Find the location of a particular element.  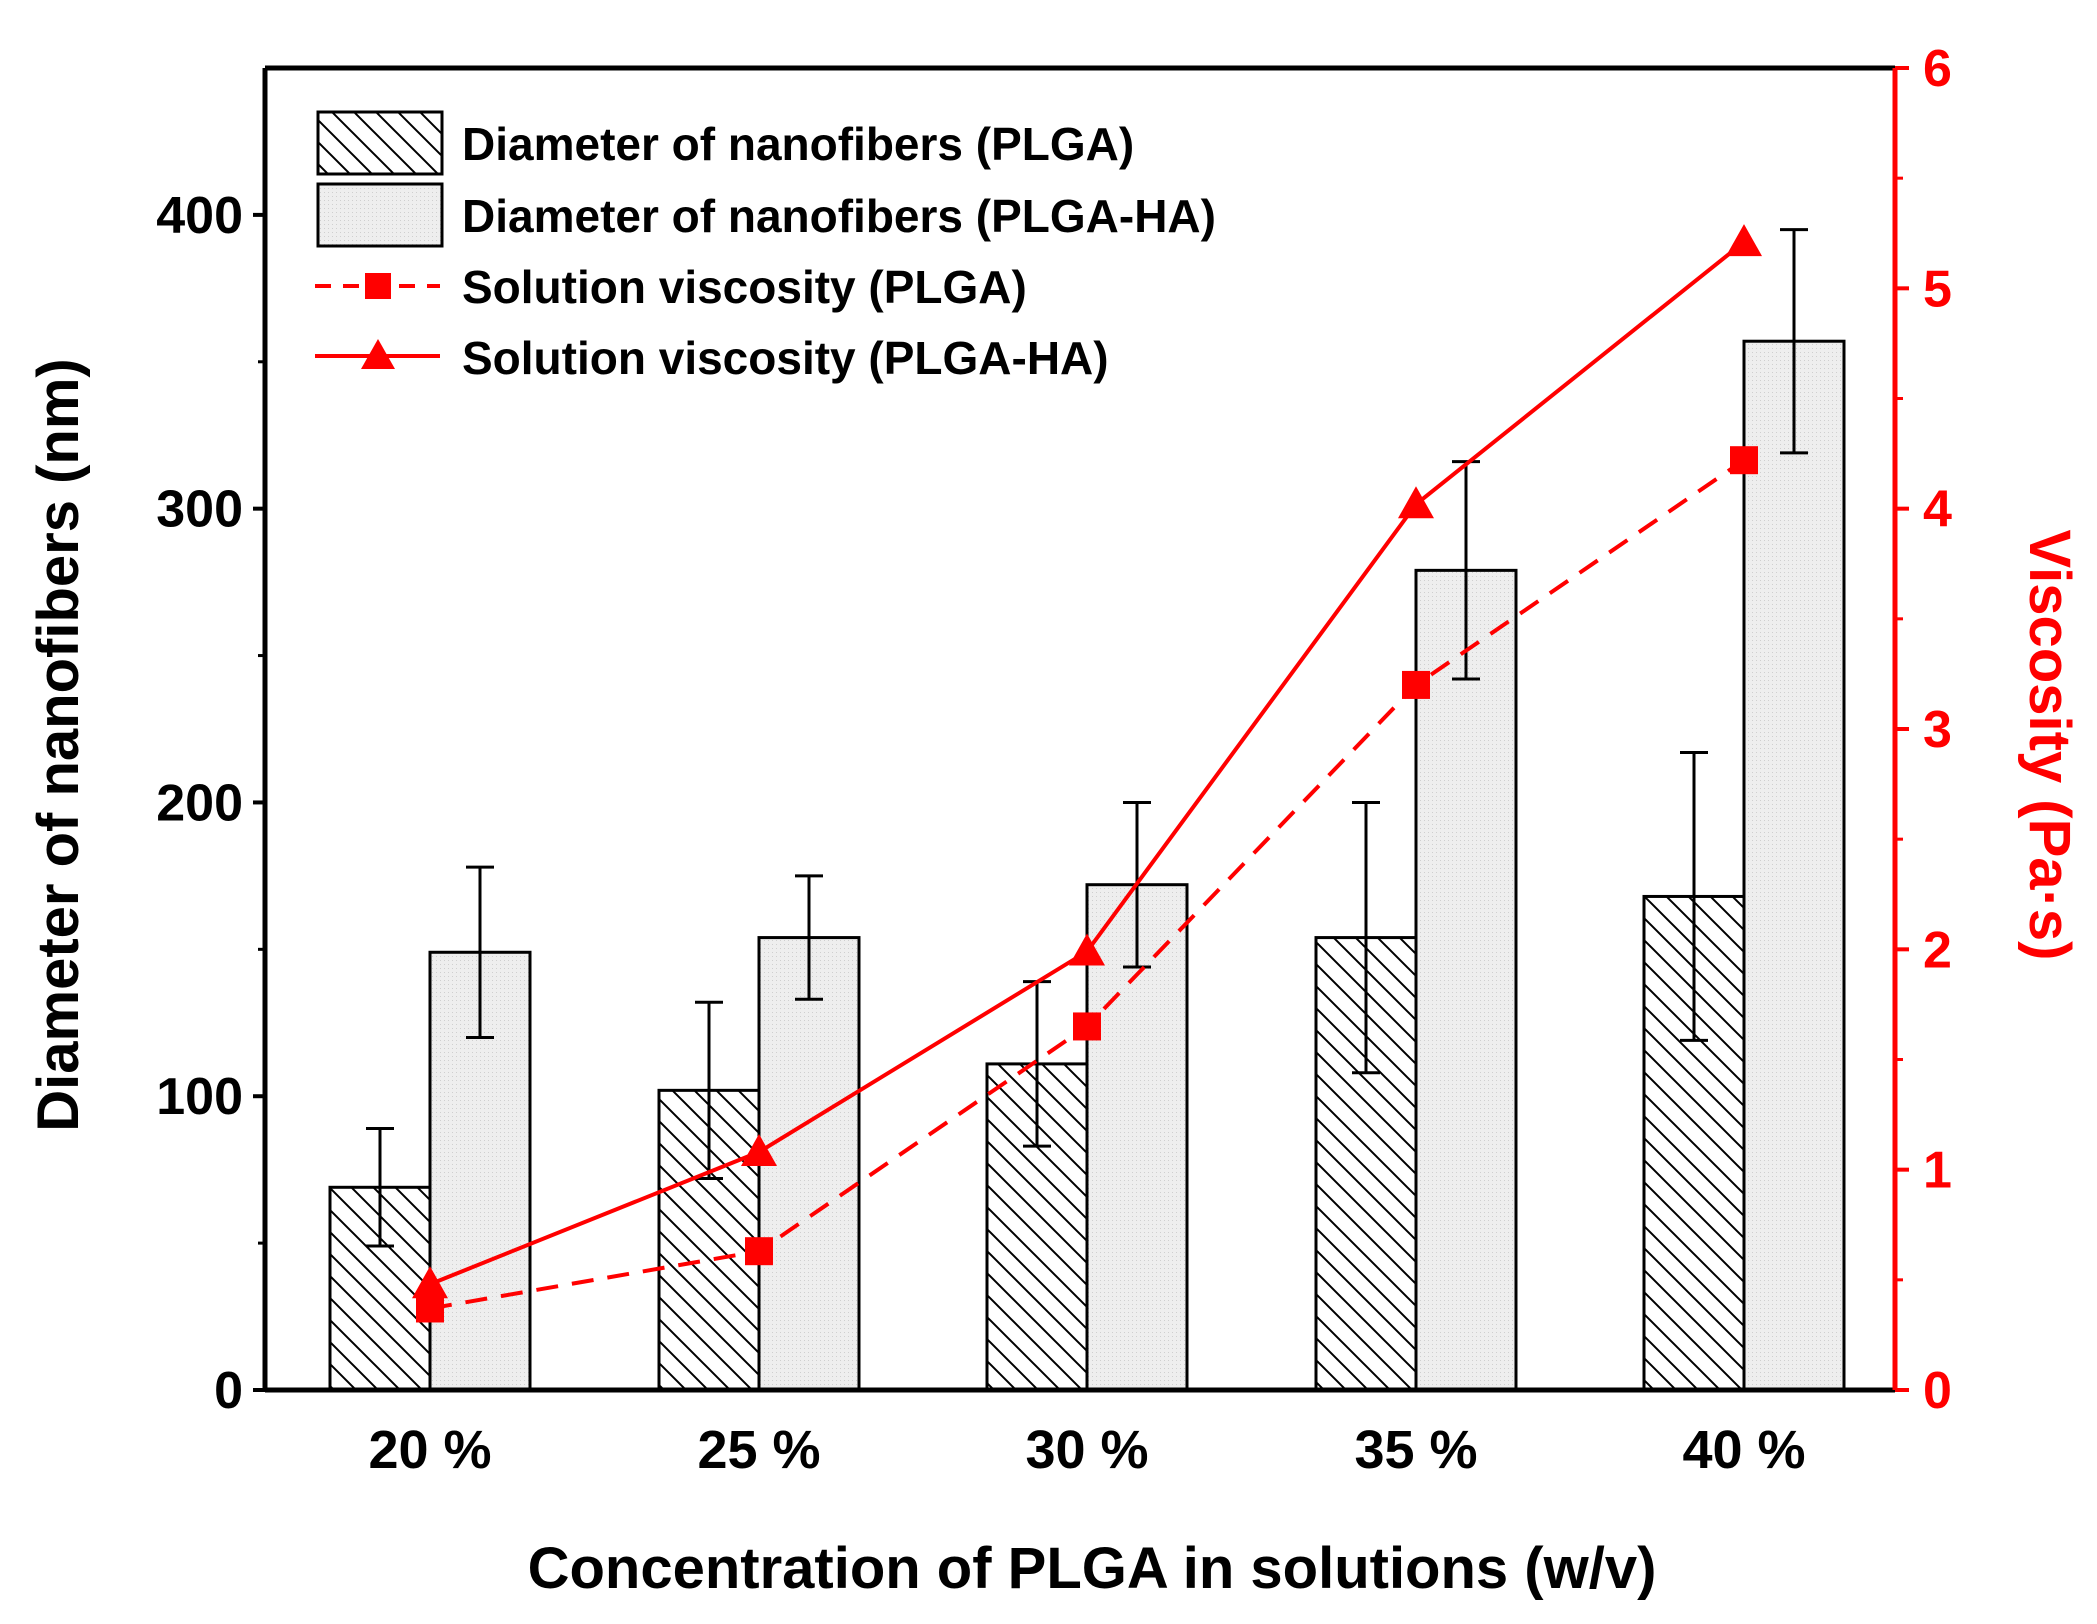

y-left-tick-label: 200 is located at coordinates (199, 803).